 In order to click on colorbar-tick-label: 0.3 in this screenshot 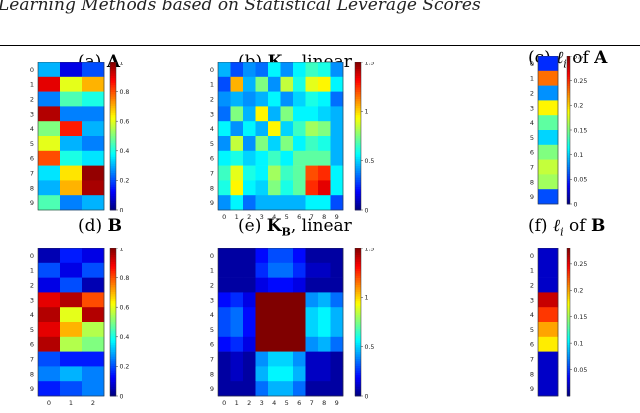, I will do `click(579, 58)`.